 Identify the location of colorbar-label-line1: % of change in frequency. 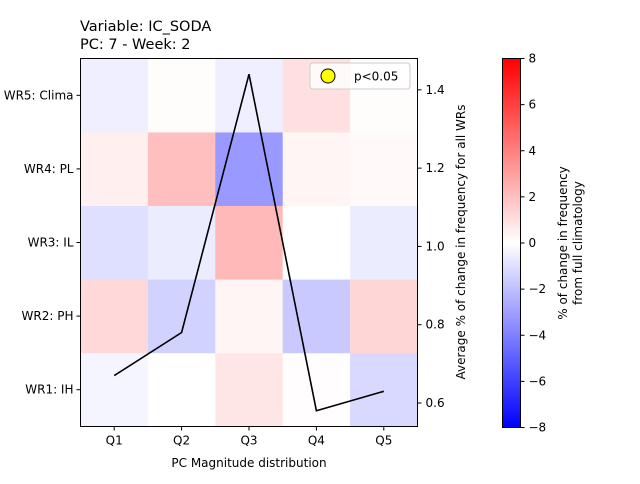
(563, 243).